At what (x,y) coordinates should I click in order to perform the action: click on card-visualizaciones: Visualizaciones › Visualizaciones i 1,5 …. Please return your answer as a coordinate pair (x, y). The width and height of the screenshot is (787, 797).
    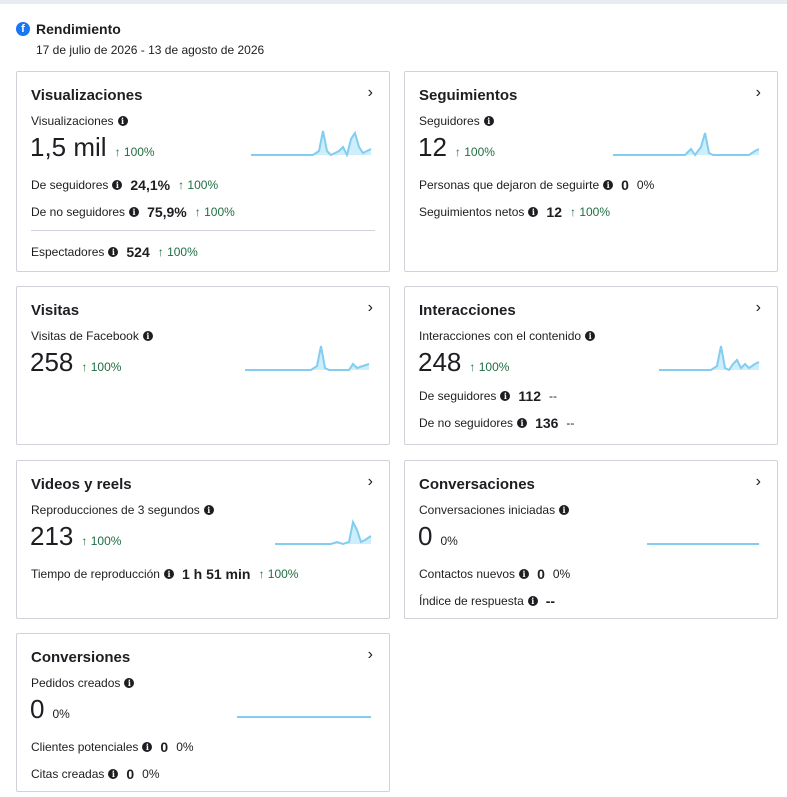
    Looking at the image, I should click on (203, 171).